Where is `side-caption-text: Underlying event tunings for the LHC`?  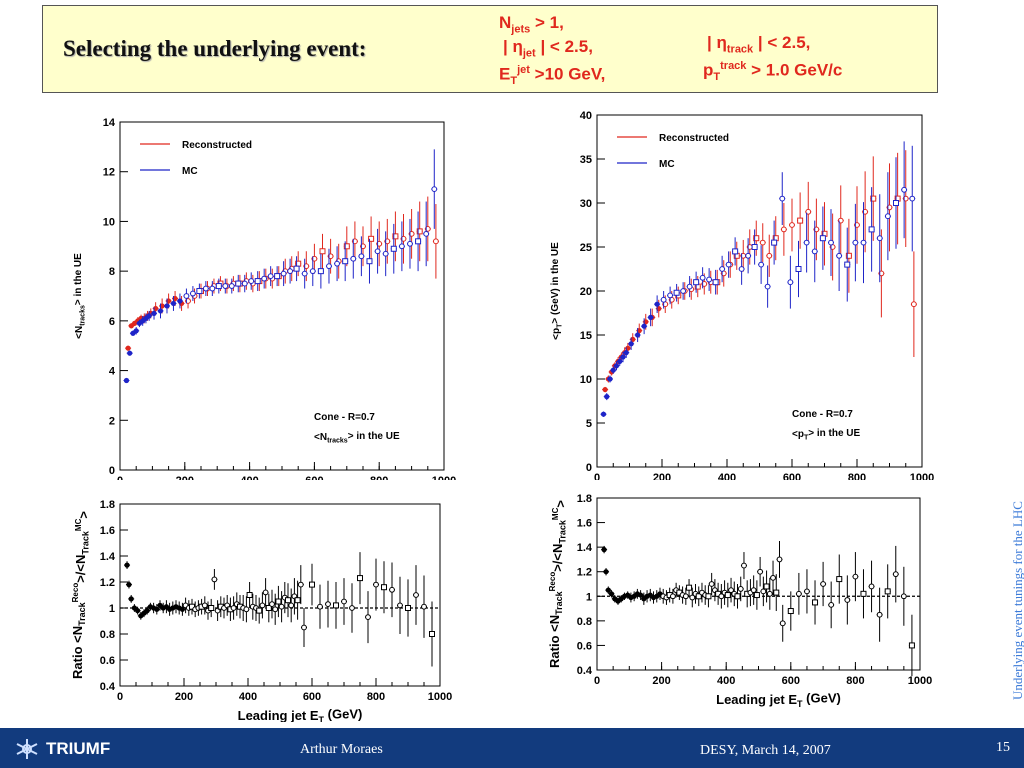
side-caption-text: Underlying event tunings for the LHC is located at coordinates (1017, 600).